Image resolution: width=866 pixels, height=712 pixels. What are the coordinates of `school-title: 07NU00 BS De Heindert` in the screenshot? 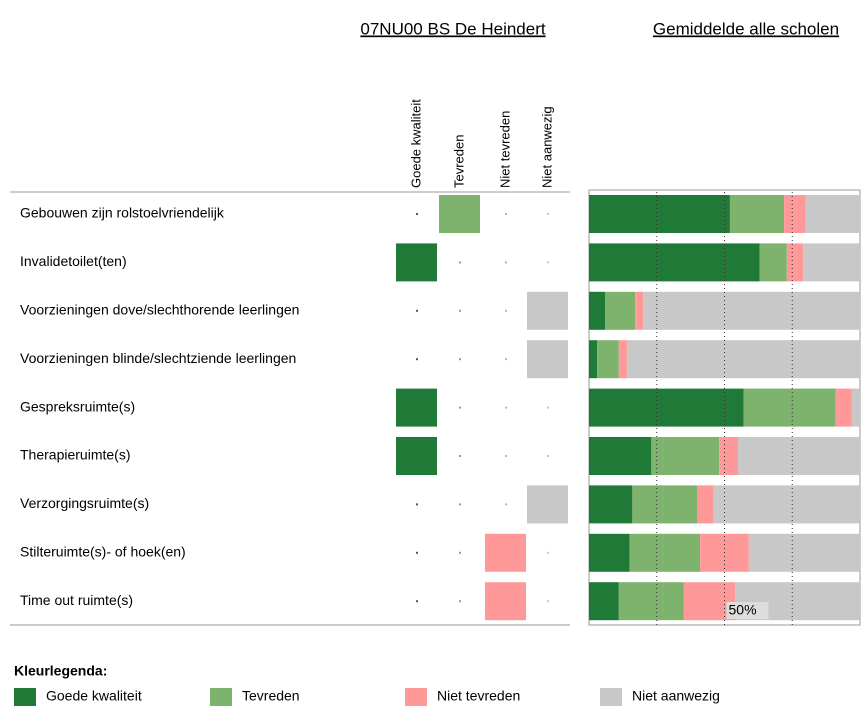 It's located at (452, 28).